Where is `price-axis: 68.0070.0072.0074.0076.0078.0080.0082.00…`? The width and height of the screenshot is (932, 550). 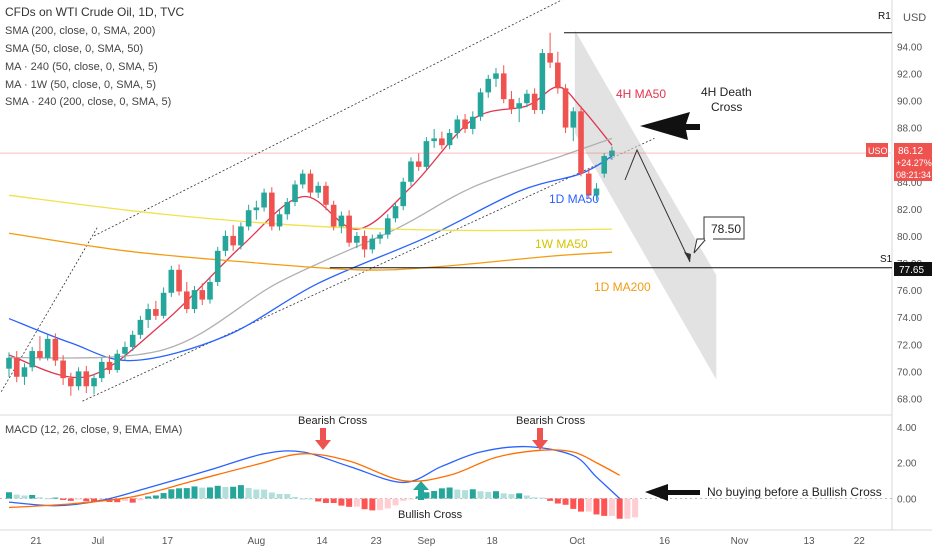
price-axis: 68.0070.0072.0074.0076.0078.0080.0082.00… is located at coordinates (909, 273).